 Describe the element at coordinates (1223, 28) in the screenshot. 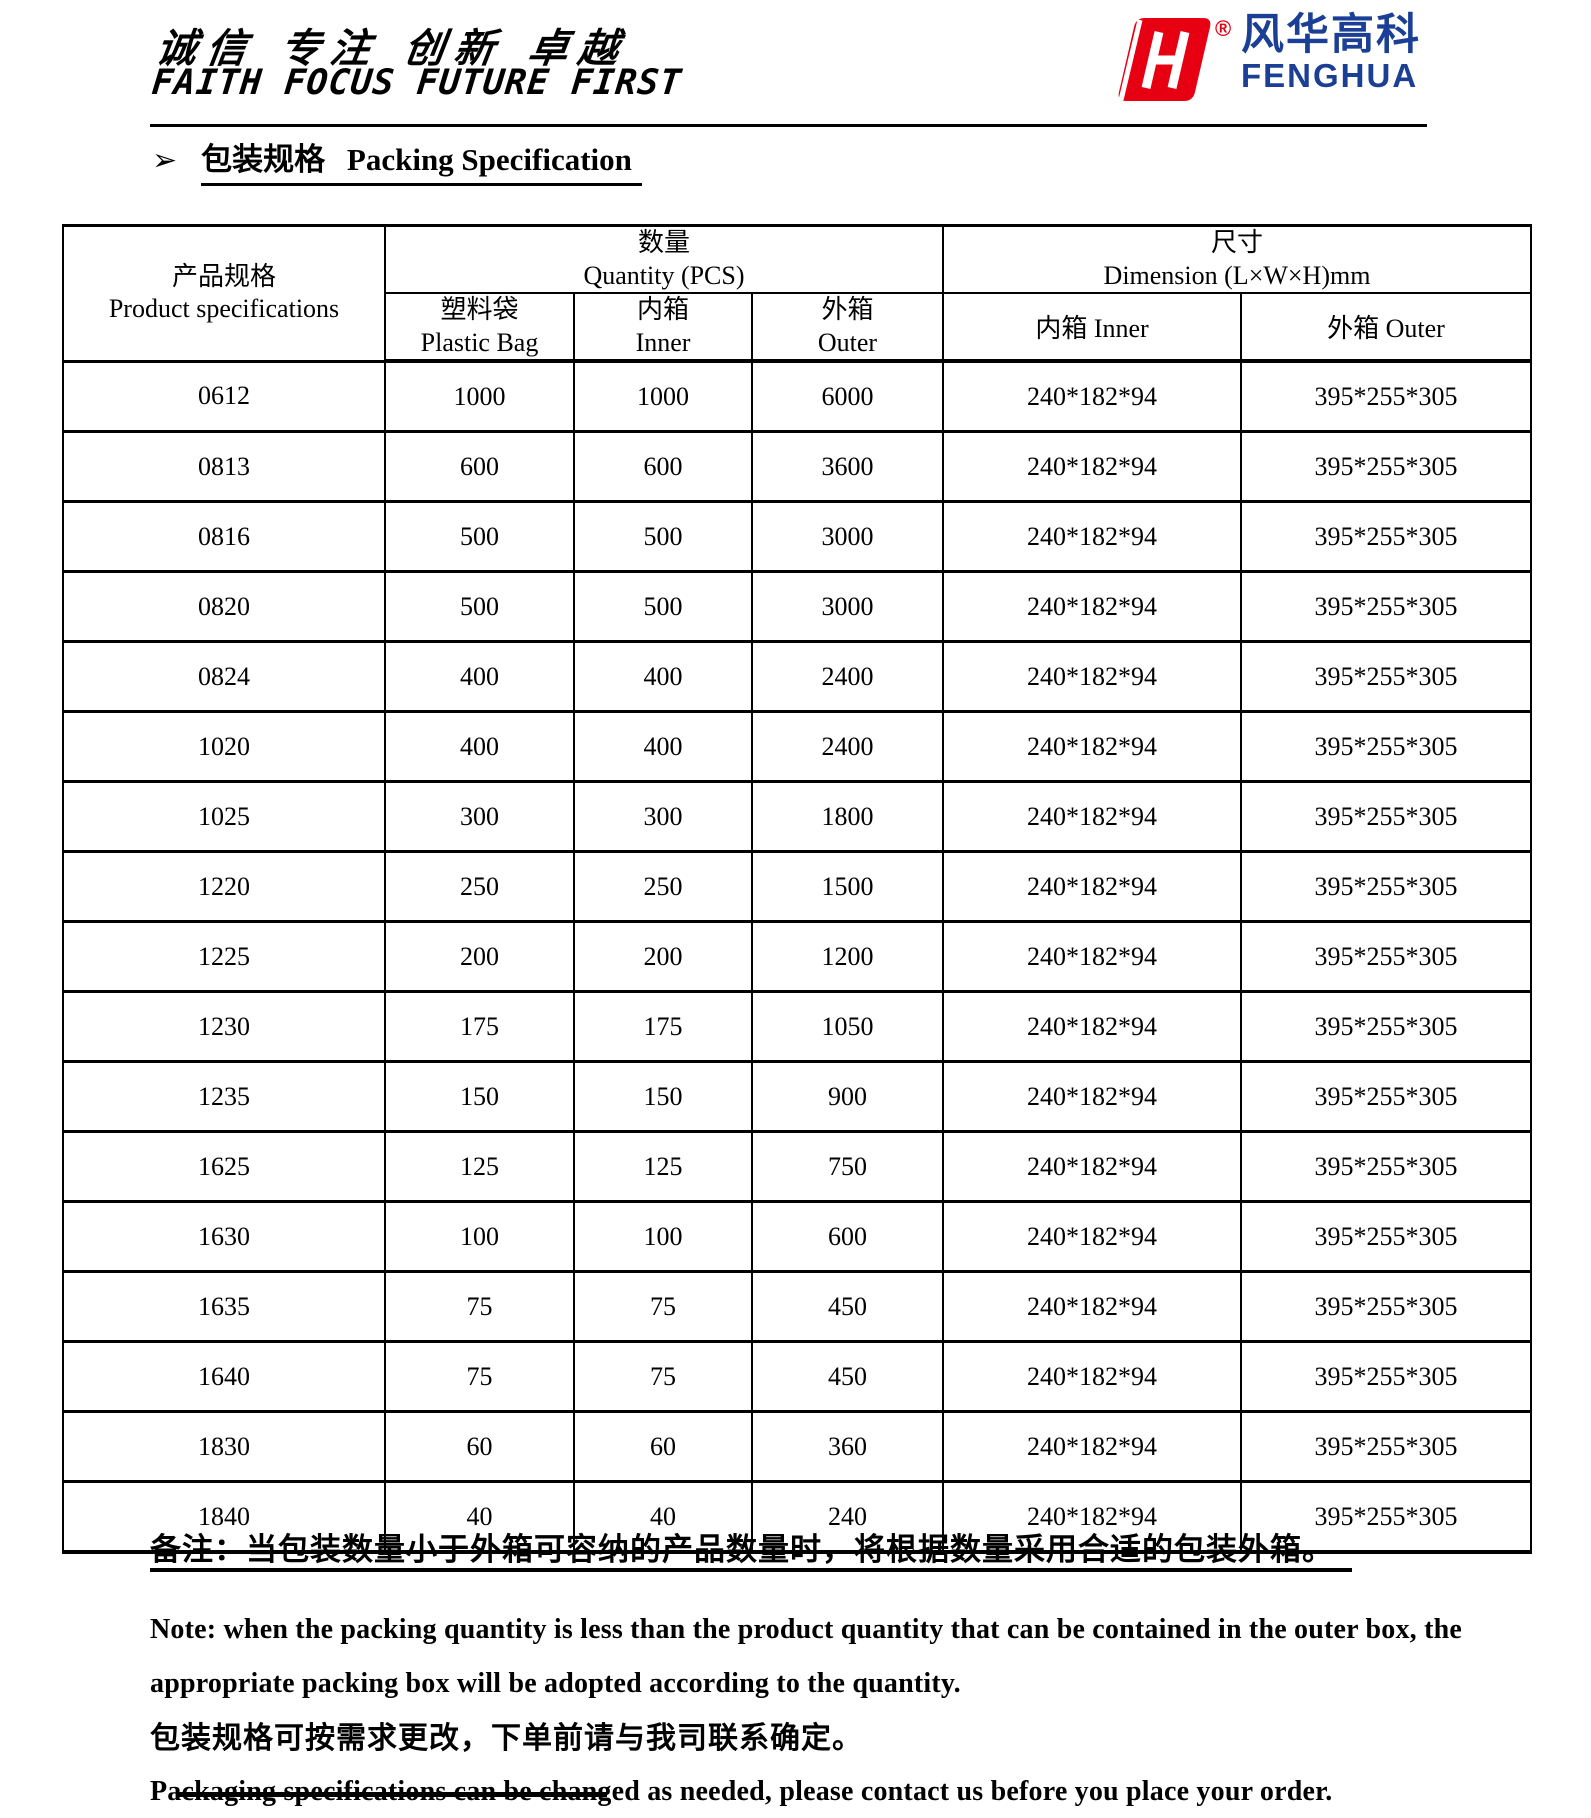

I see `registered-trademark-icon: ®` at that location.